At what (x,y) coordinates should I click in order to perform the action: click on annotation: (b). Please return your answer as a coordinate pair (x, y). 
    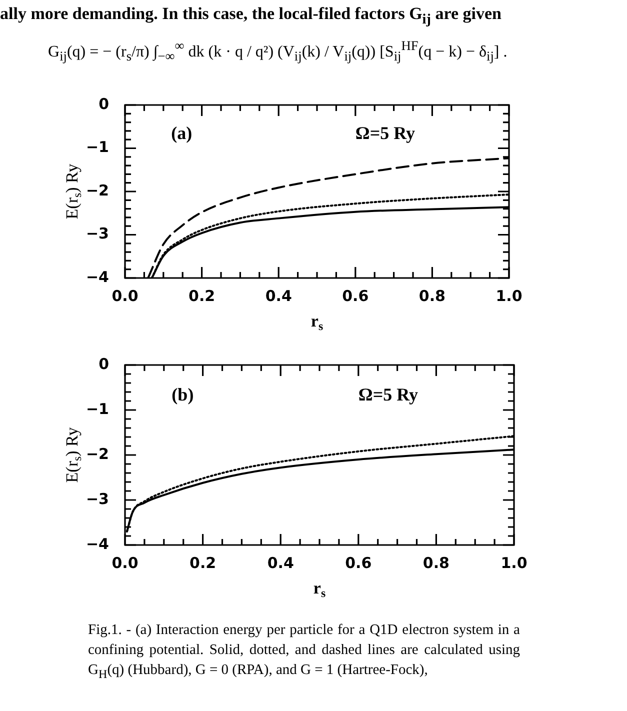
    Looking at the image, I should click on (183, 394).